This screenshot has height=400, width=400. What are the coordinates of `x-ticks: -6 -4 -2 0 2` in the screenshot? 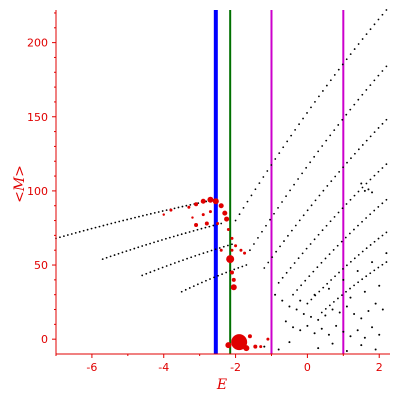 It's located at (219, 364).